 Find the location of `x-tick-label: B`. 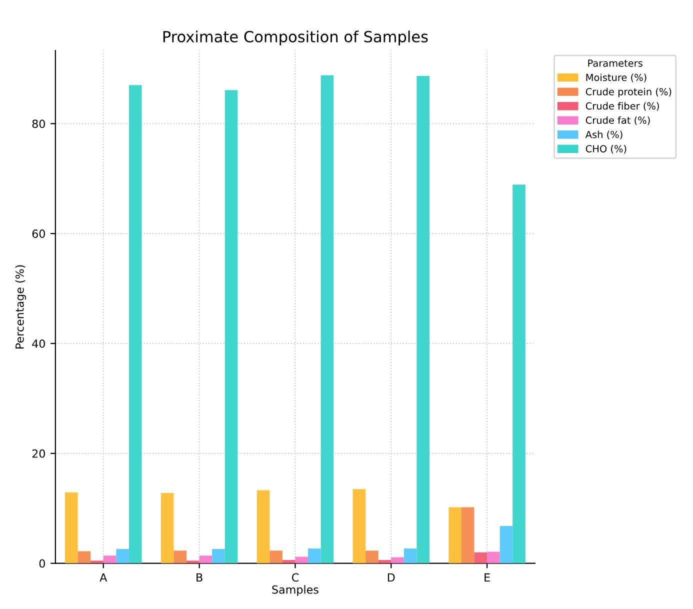

x-tick-label: B is located at coordinates (199, 577).